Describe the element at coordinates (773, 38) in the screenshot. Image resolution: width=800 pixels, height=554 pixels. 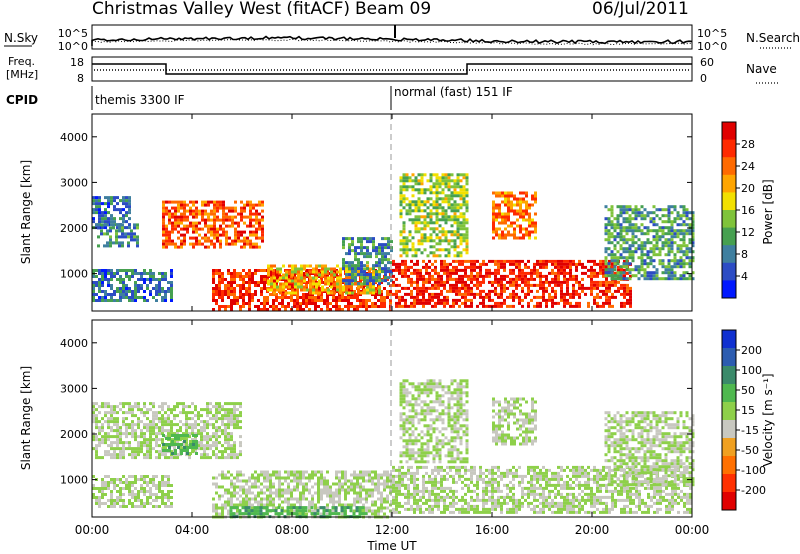
I see `noise-search-label: N.Search` at that location.